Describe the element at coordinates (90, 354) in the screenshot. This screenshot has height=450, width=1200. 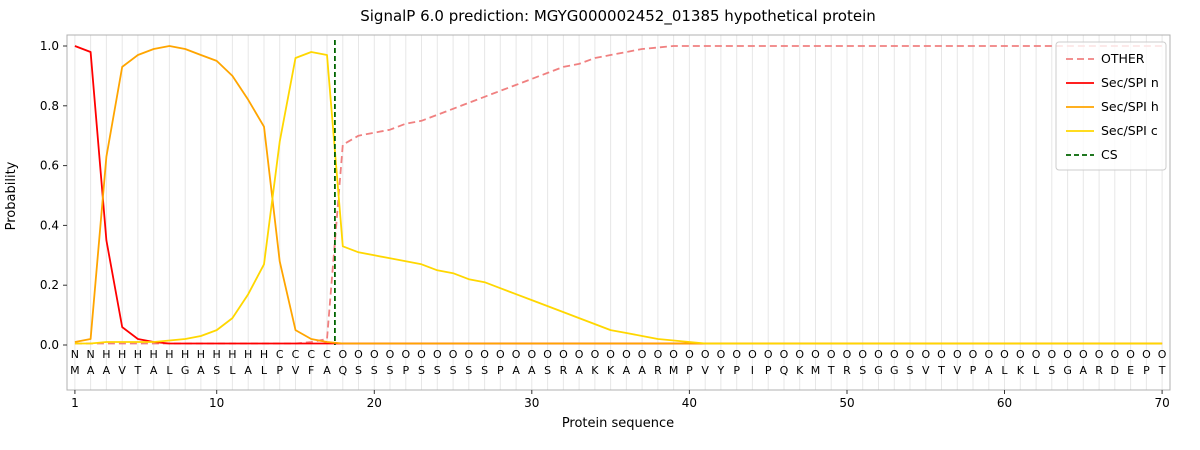
I see `residue-region-label: N` at that location.